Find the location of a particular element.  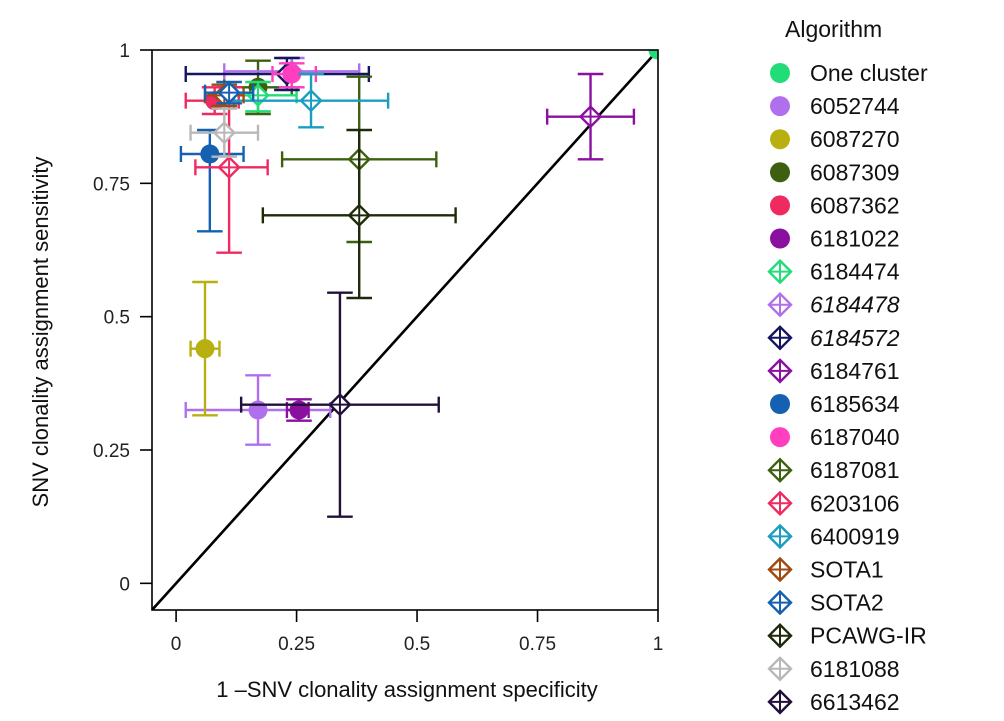

x-tick-label: 1 is located at coordinates (658, 644).